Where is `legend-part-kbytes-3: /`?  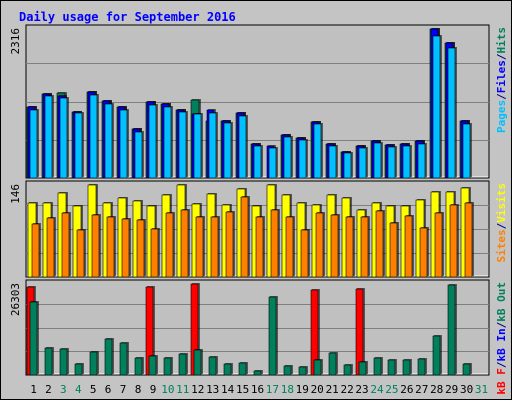 legend-part-kbytes-3: / is located at coordinates (501, 324).